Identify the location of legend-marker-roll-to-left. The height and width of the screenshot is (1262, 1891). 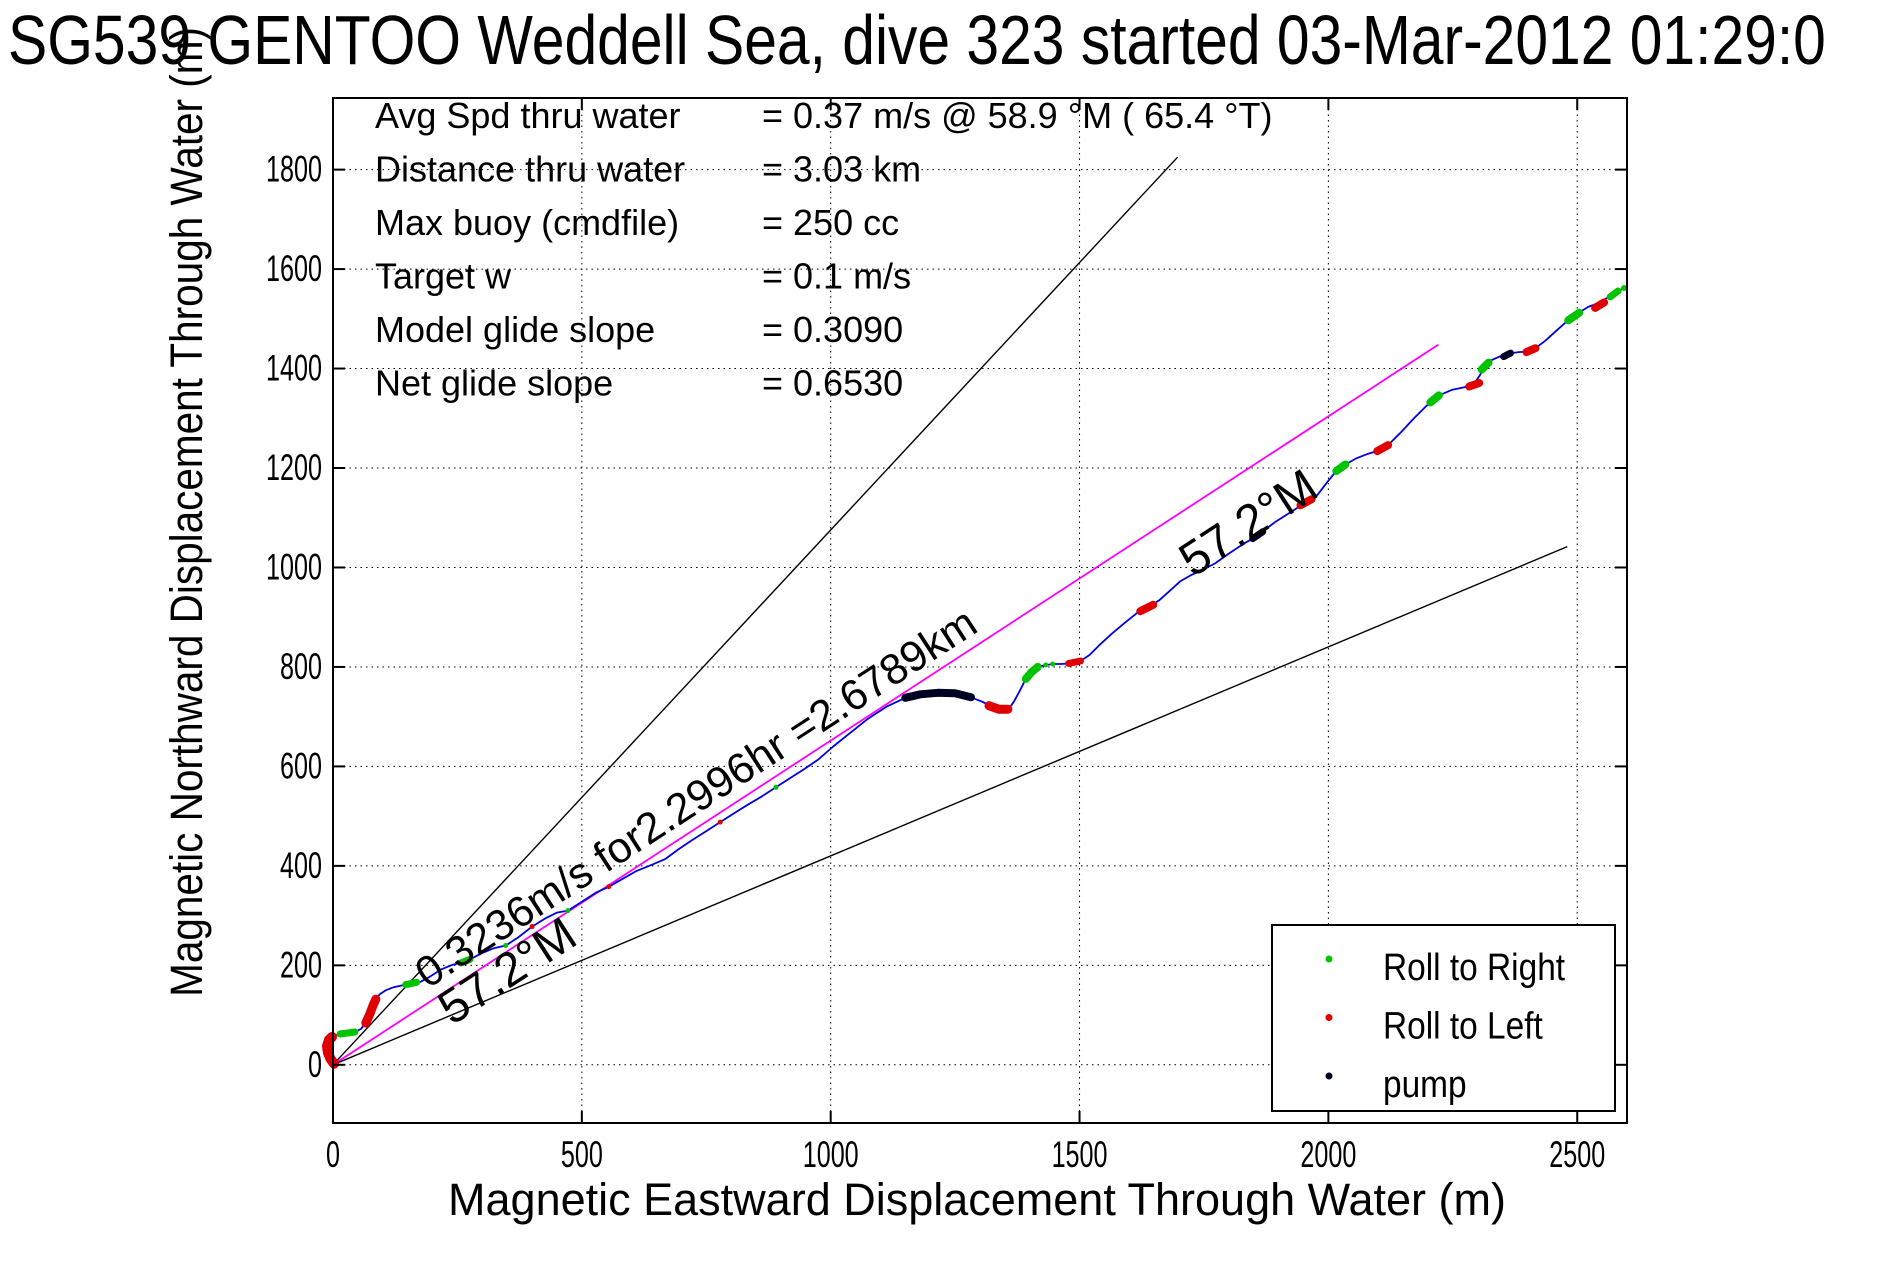
(1329, 1017).